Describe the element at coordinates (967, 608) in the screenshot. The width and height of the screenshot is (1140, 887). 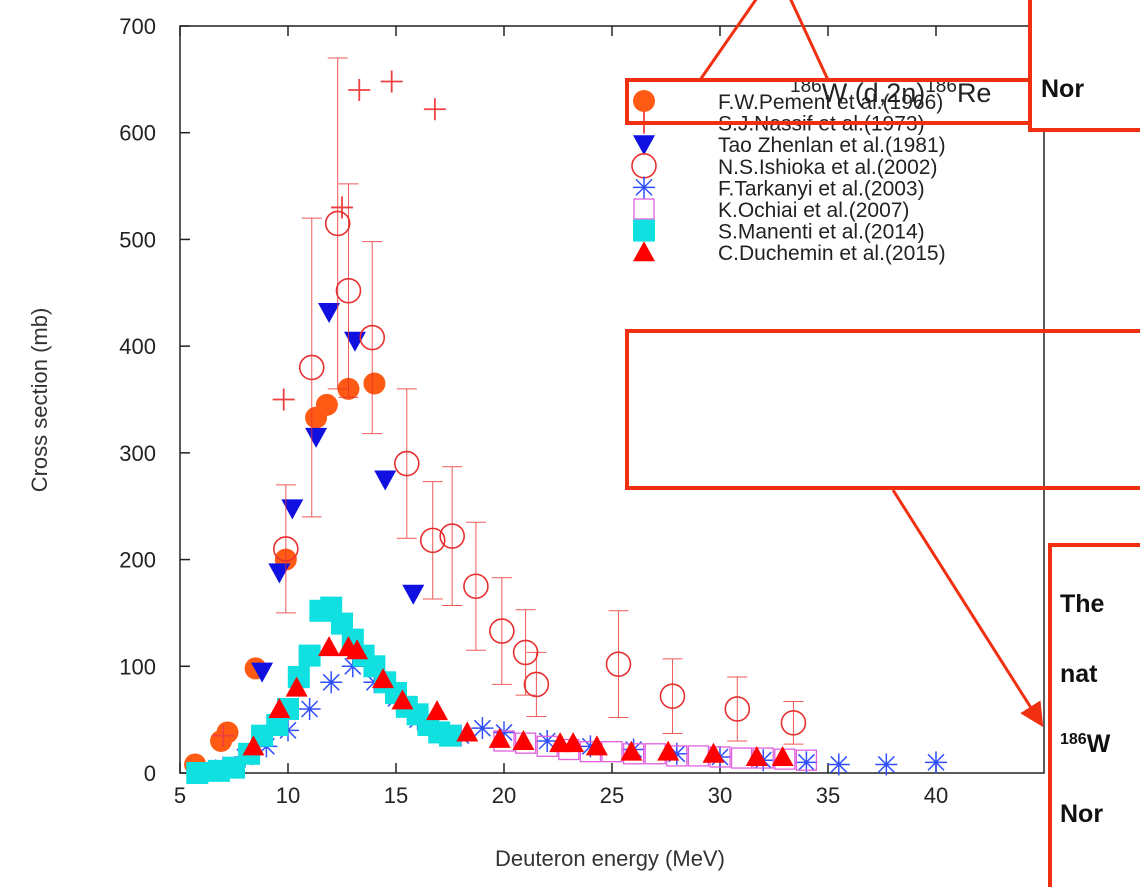
I see `callout-arrow` at that location.